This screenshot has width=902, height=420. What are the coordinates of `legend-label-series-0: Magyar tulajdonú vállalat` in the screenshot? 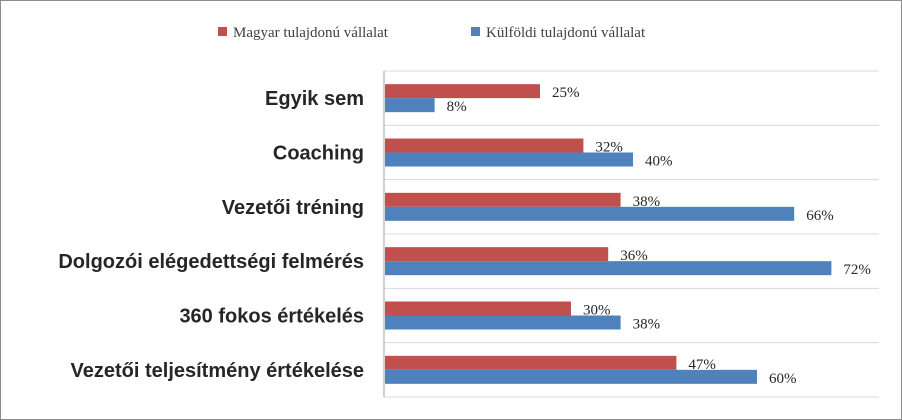 It's located at (311, 33).